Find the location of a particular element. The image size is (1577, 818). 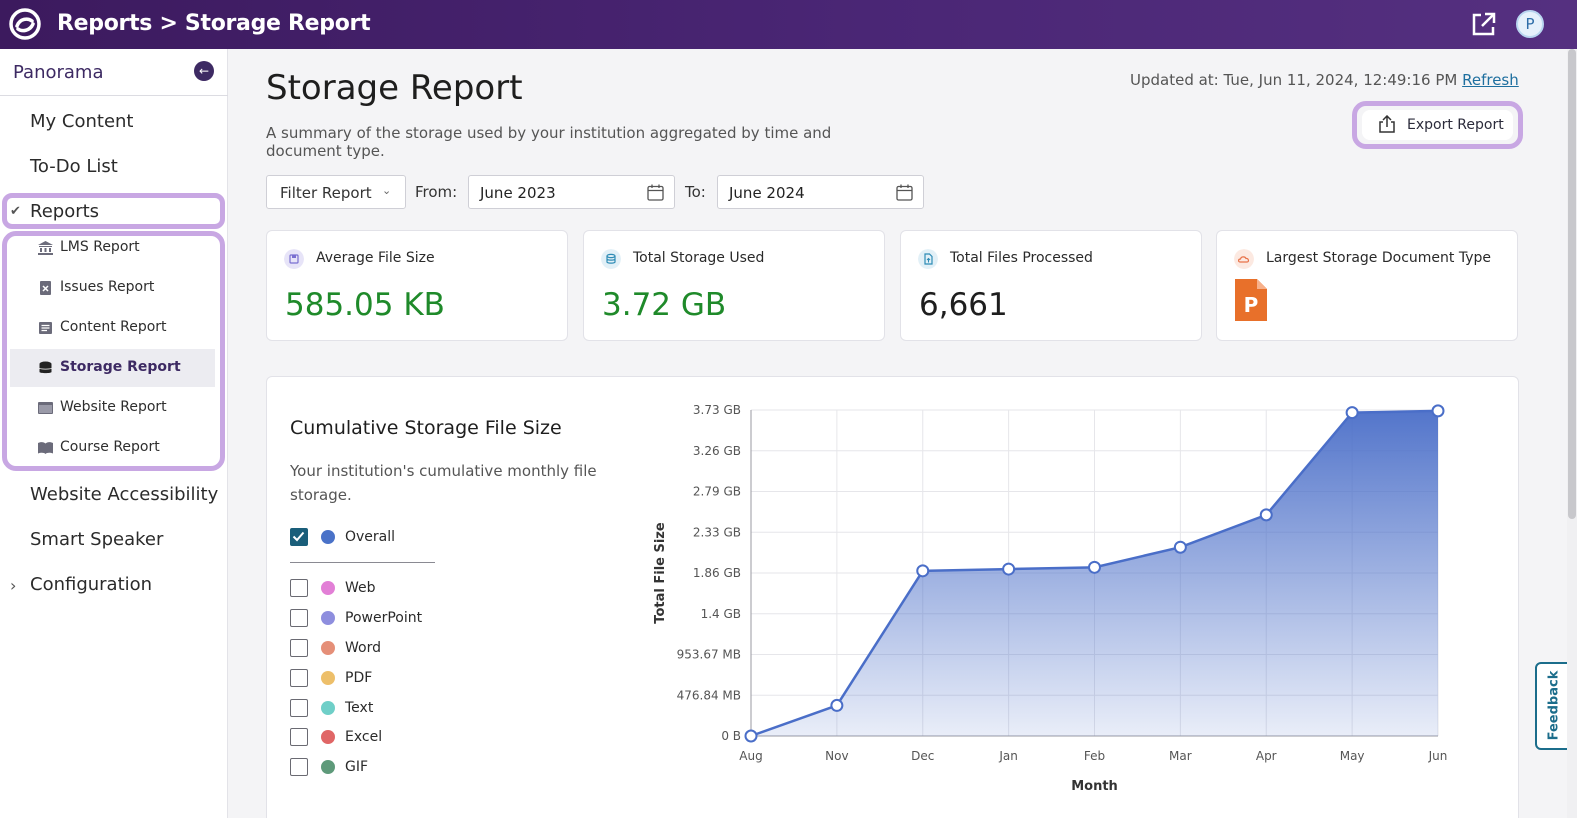

sidebar-title: Panorama is located at coordinates (58, 72).